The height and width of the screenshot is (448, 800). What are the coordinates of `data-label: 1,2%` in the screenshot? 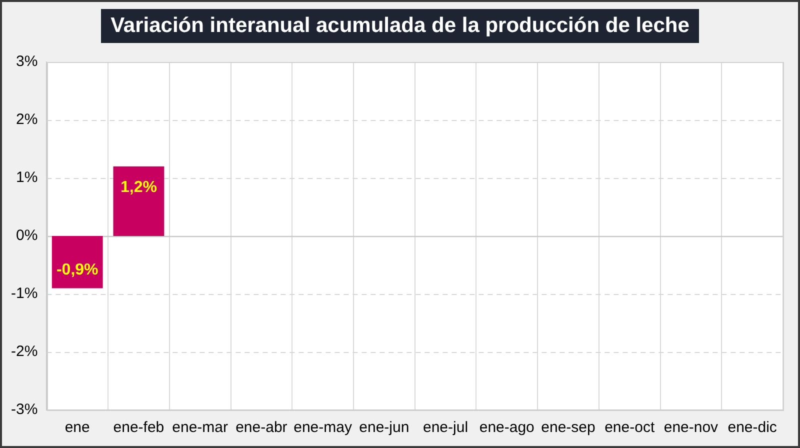 It's located at (138, 187).